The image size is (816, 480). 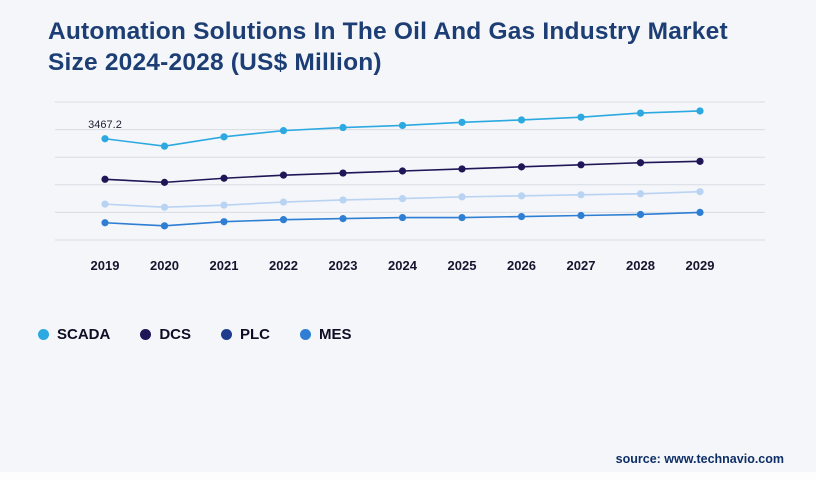 I want to click on source-value: www.technavio.com, so click(x=724, y=459).